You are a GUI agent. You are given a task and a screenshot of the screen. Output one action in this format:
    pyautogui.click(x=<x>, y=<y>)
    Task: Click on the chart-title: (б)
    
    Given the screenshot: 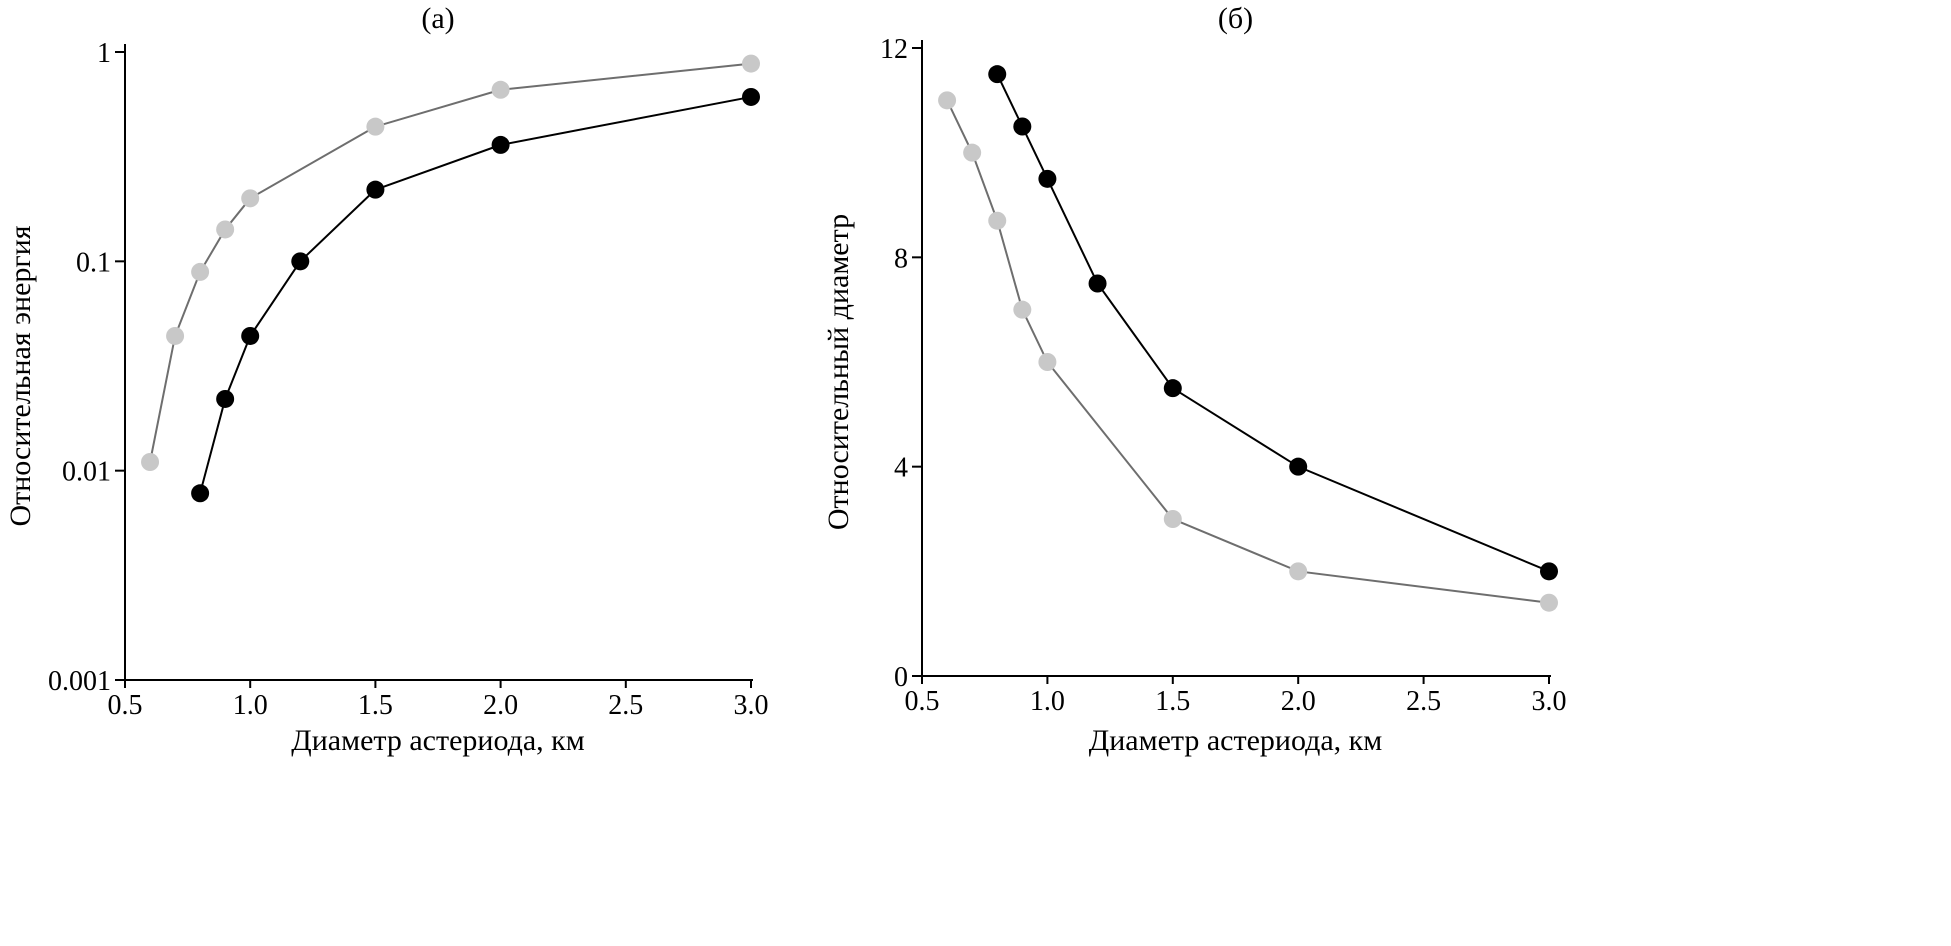 What is the action you would take?
    pyautogui.click(x=1235, y=18)
    